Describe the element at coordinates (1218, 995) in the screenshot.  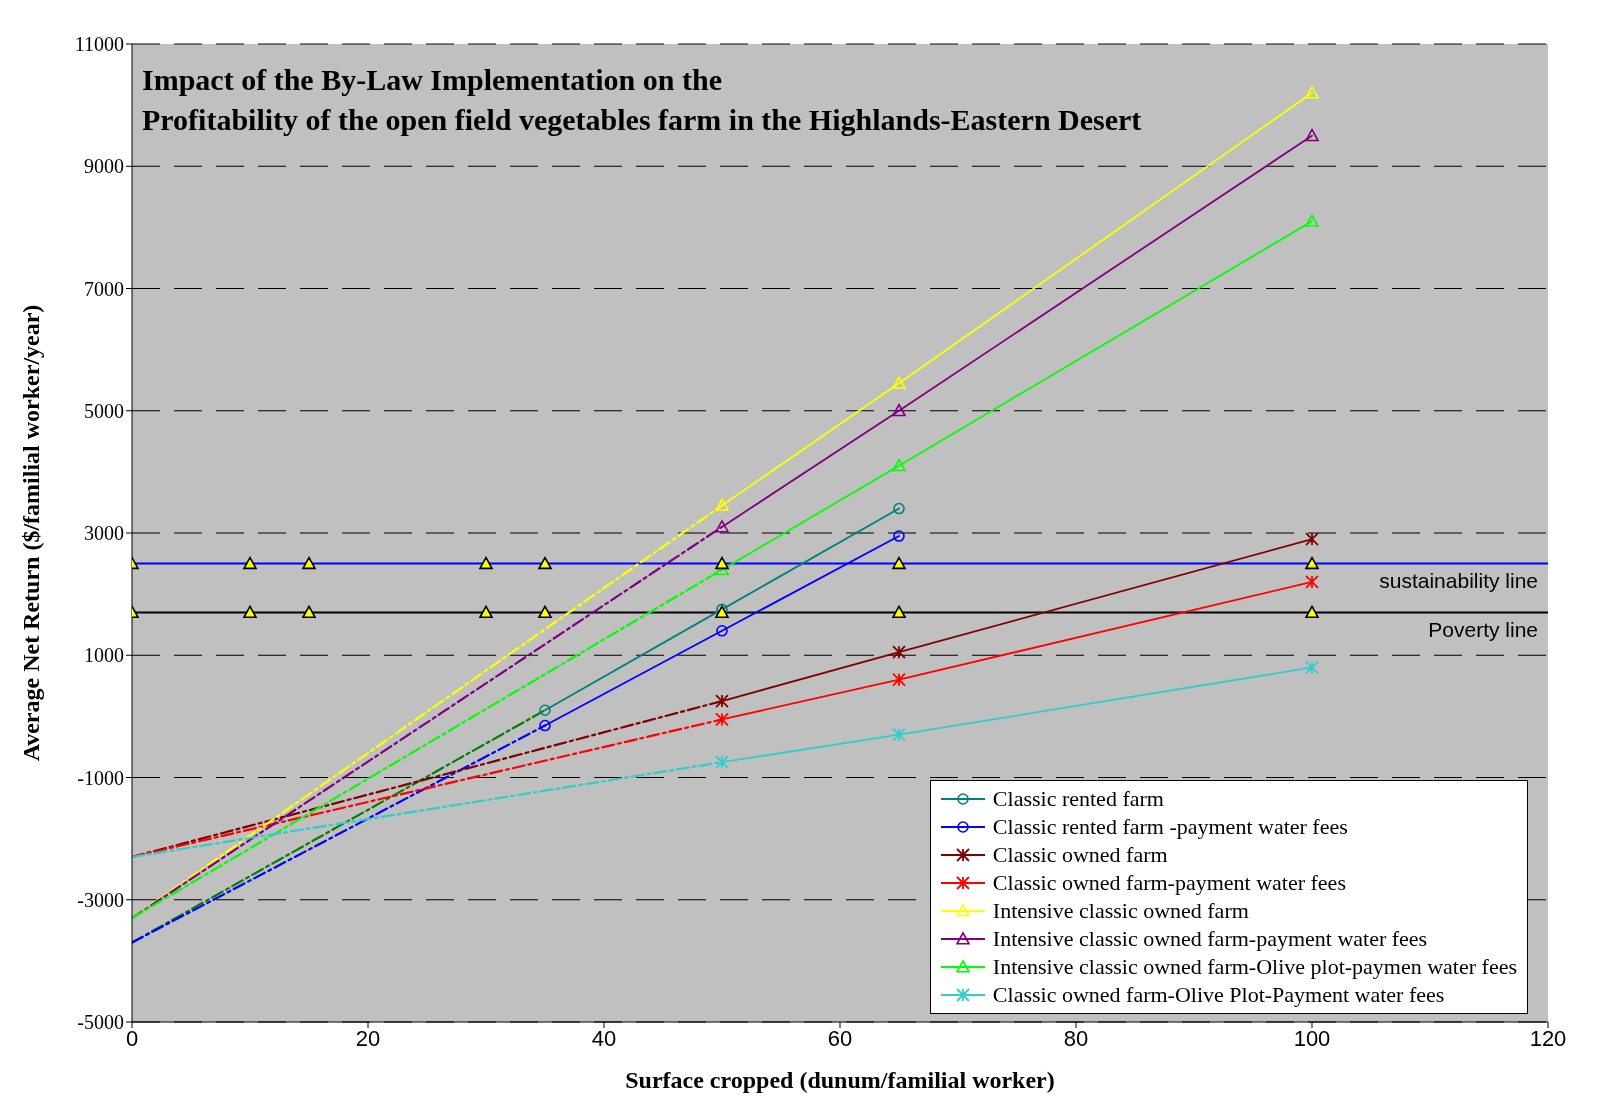
I see `legend-label: Classic owned farm-Olive Plot-Payment water fees` at that location.